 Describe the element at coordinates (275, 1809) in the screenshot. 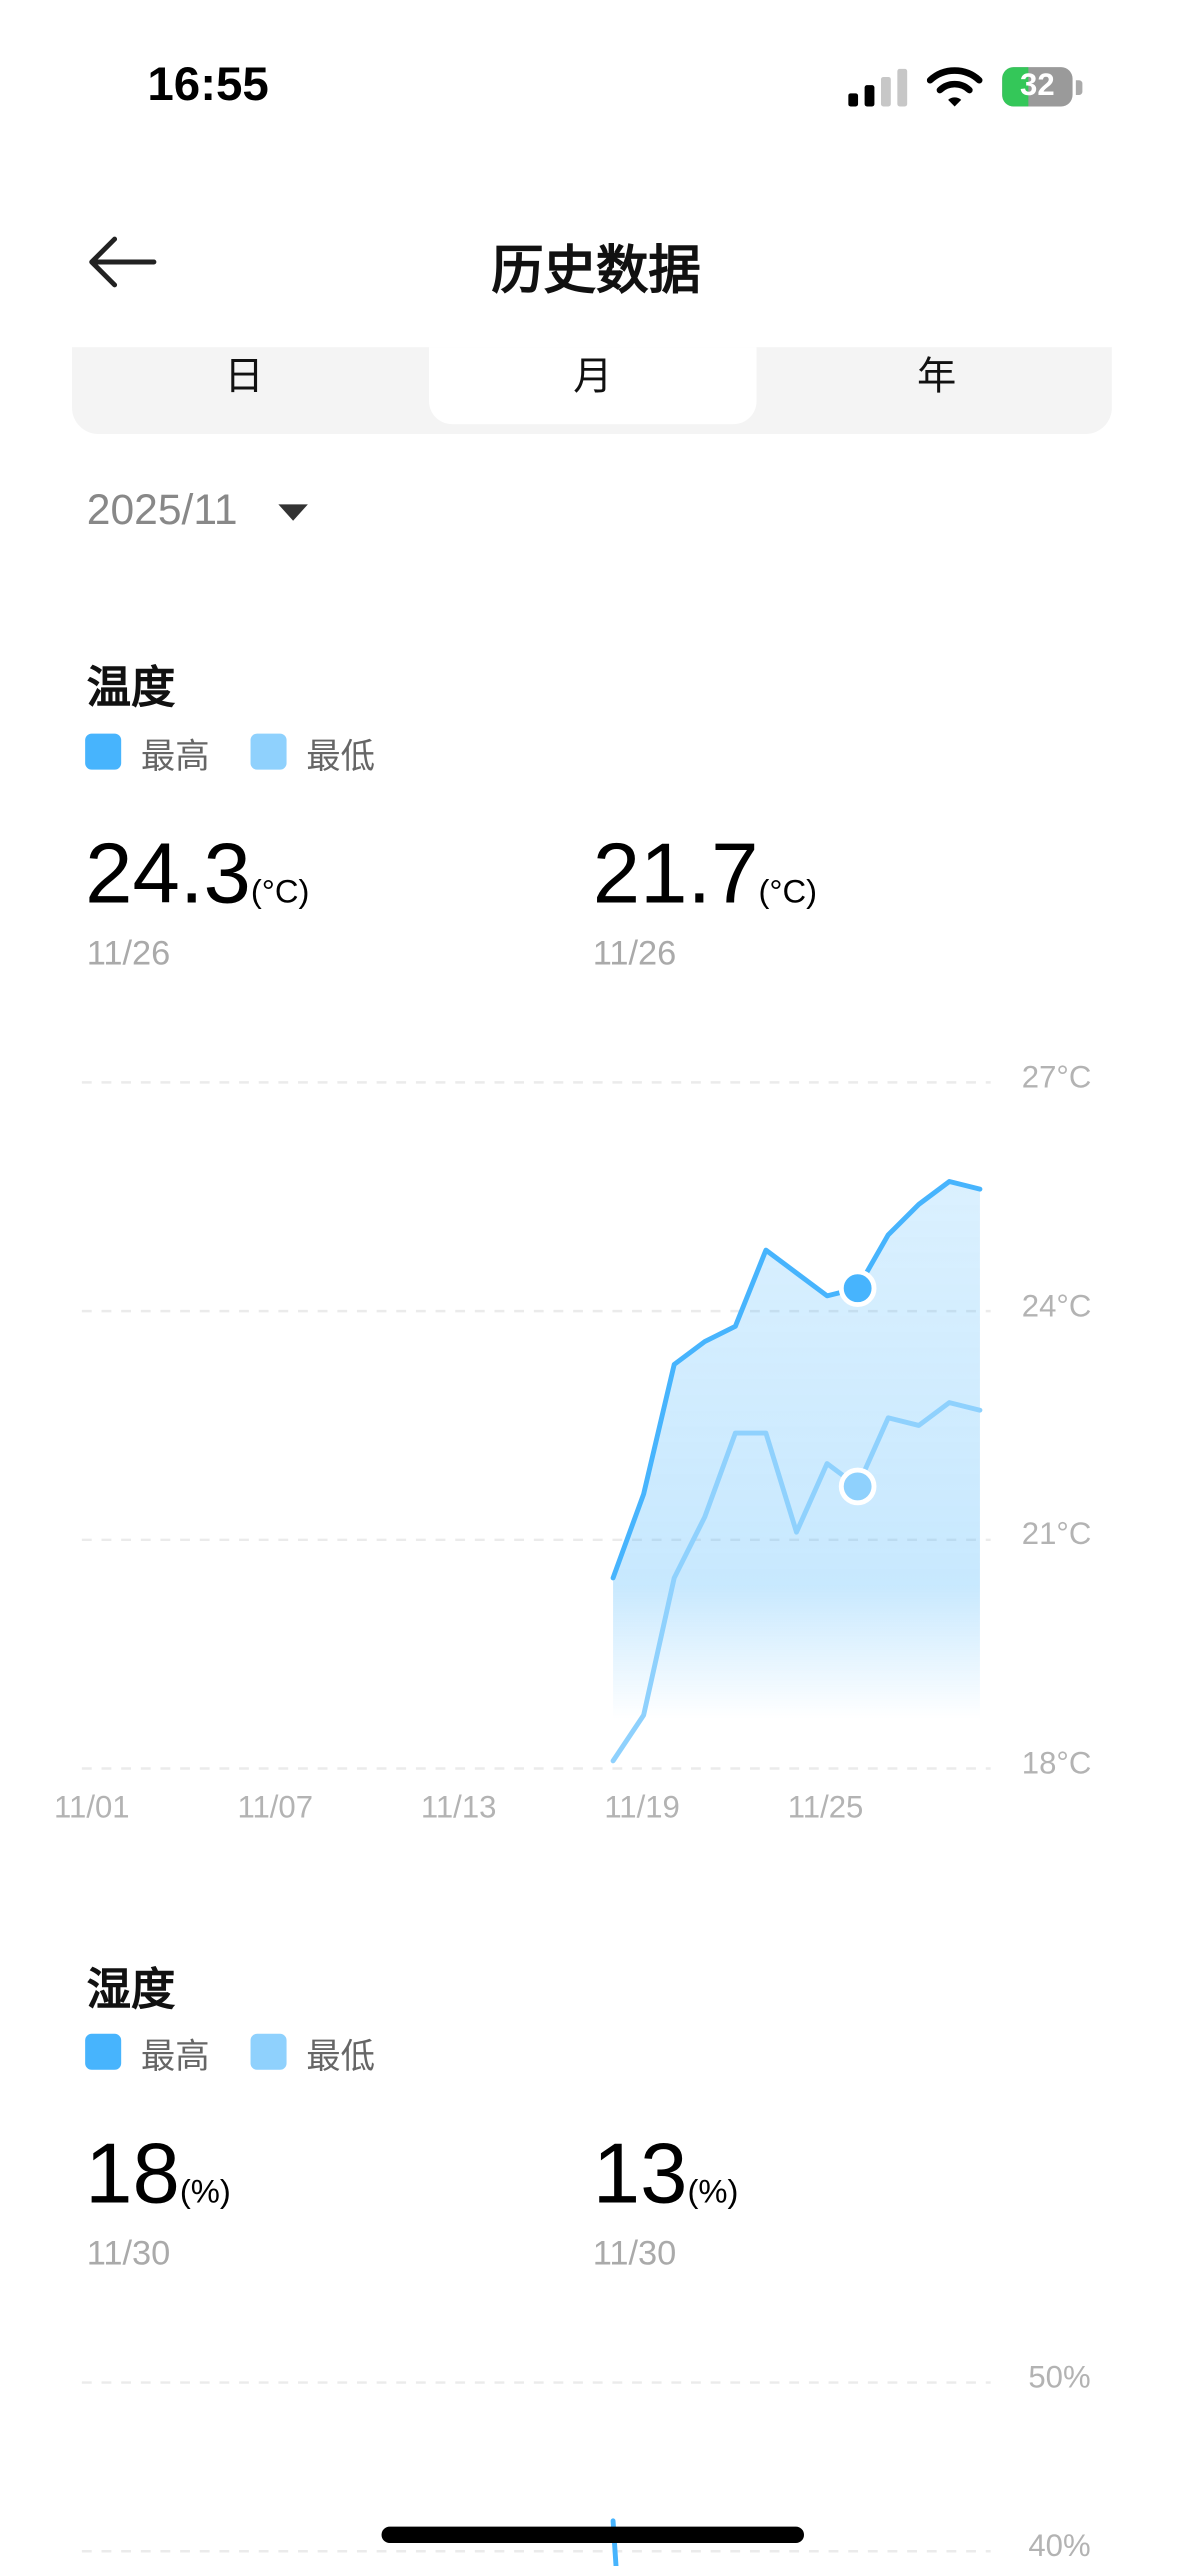

I see `x-tick-label: 11/07` at that location.